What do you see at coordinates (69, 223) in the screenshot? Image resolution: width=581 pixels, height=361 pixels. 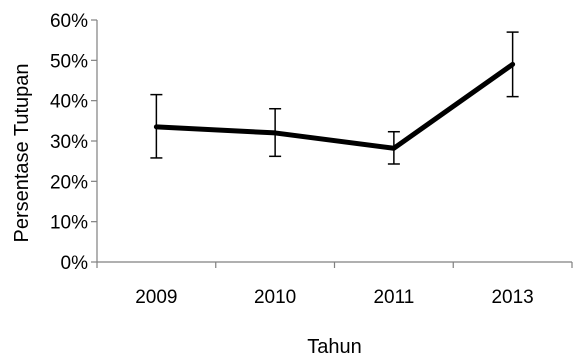 I see `y-tick-label: 10%` at bounding box center [69, 223].